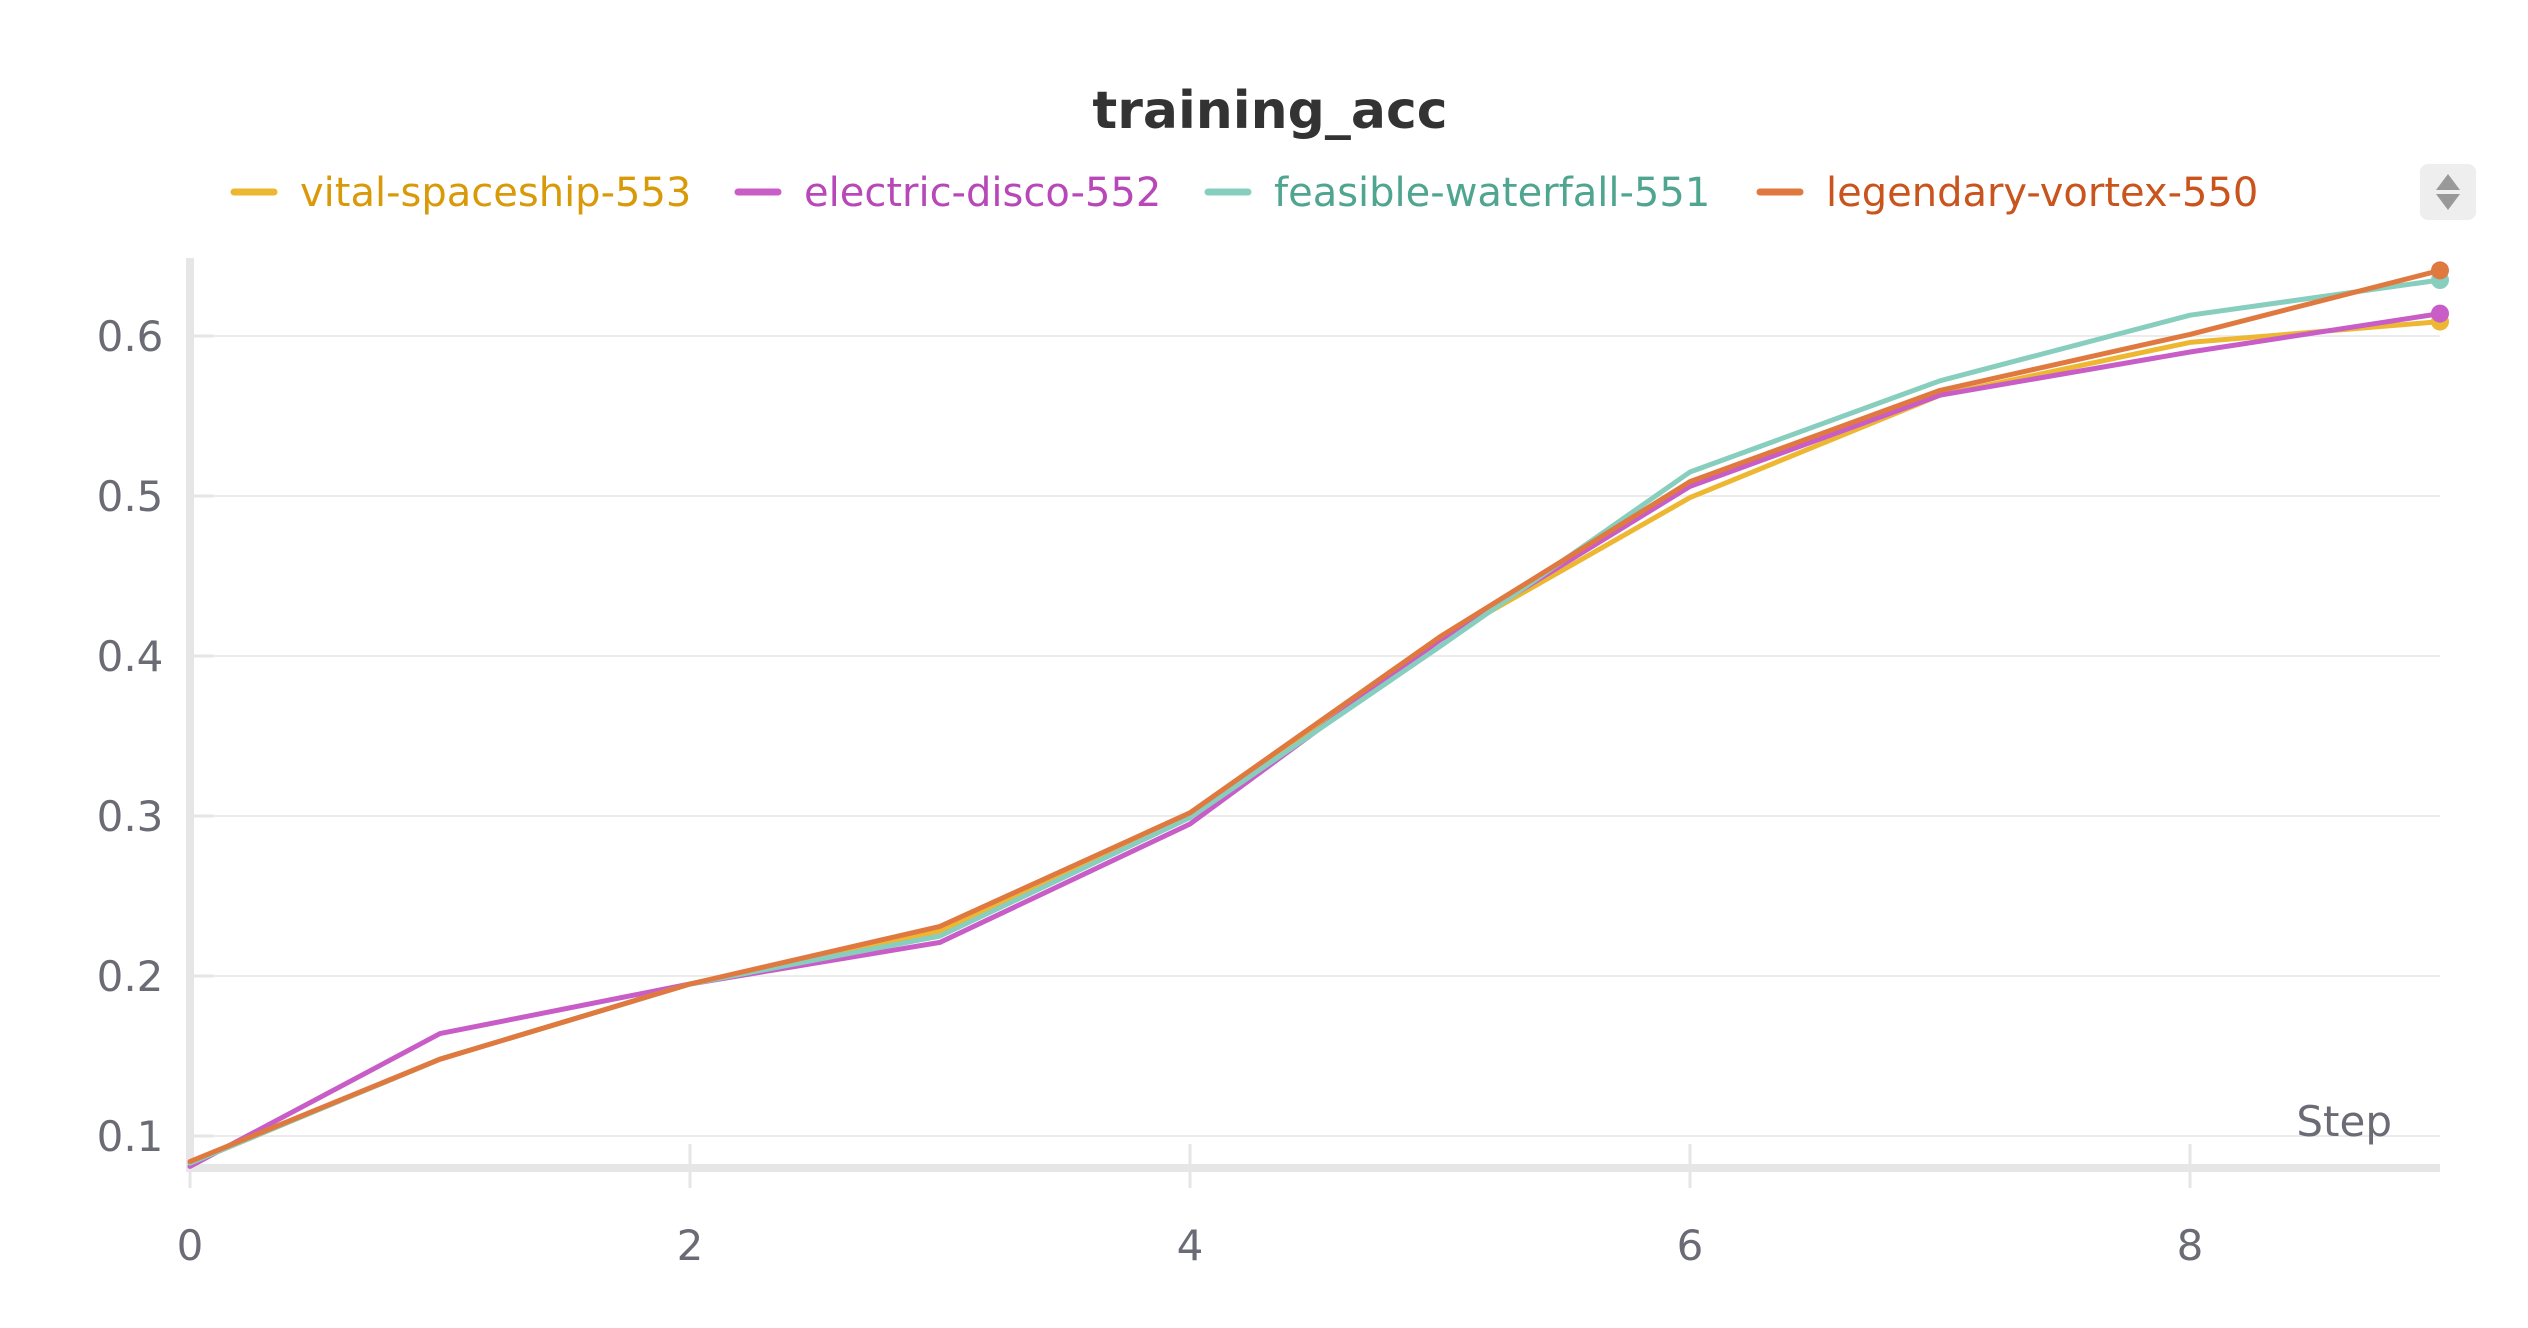 The height and width of the screenshot is (1328, 2528). I want to click on legend-item-feasible-waterfall-551: feasible-waterfall-551, so click(1457, 193).